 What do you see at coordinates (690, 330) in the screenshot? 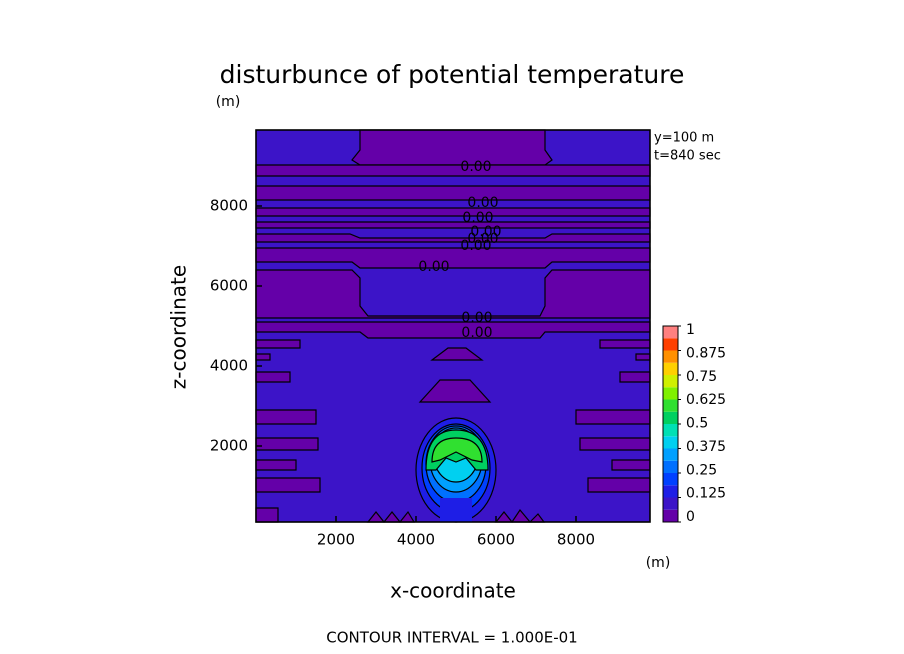
I see `colorbar-label: 1` at bounding box center [690, 330].